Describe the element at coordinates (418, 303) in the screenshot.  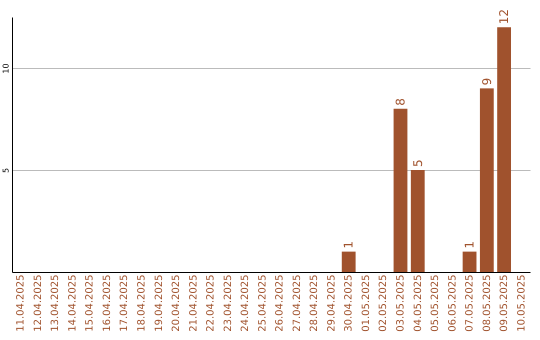
I see `x-tick-label: 04.05.2025` at that location.